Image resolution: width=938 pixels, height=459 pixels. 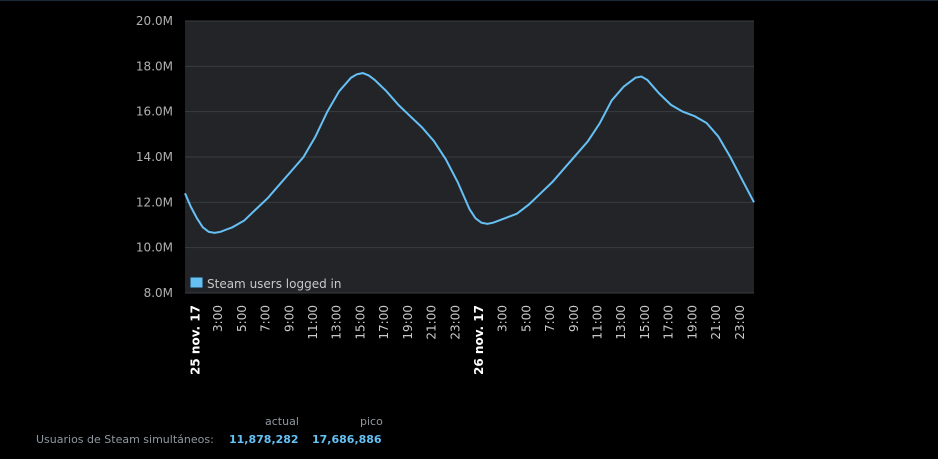 What do you see at coordinates (125, 439) in the screenshot?
I see `concurrent-users-label: Usuarios de Steam simultáneos:` at bounding box center [125, 439].